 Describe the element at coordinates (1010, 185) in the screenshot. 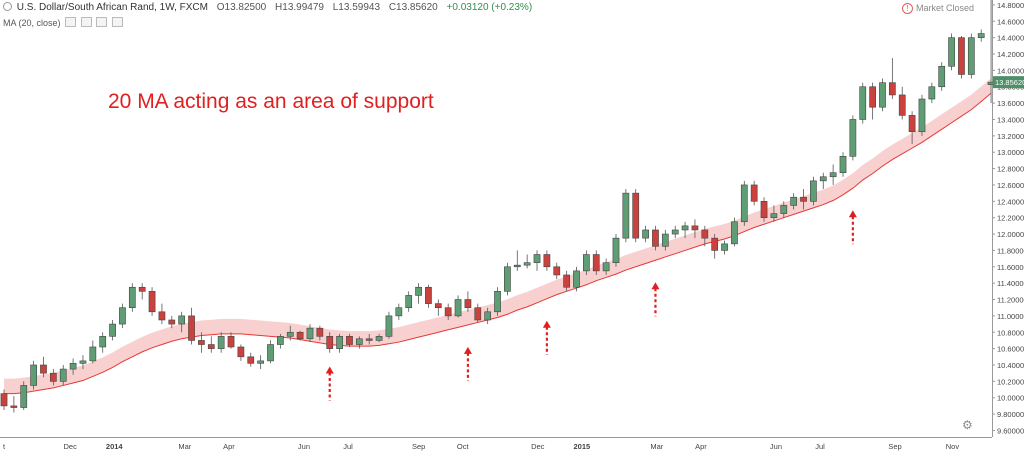

I see `price-tick-label: 12.60000` at that location.